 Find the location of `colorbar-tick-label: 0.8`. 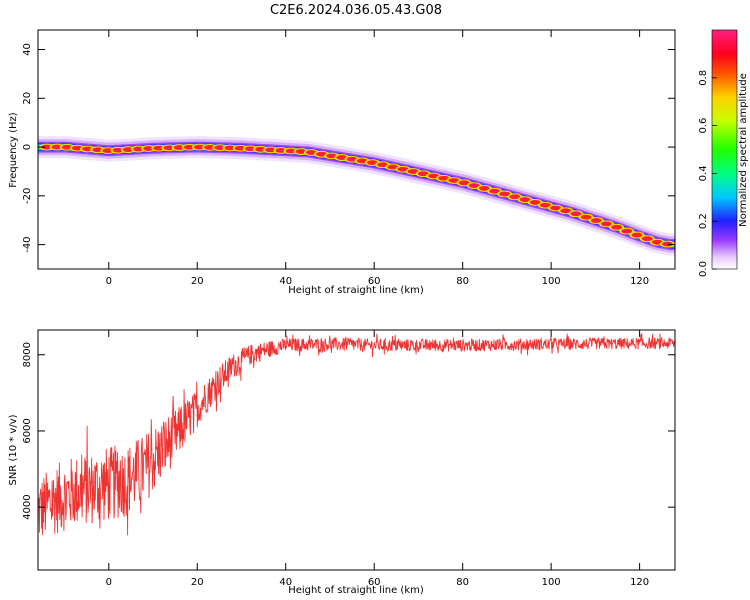

colorbar-tick-label: 0.8 is located at coordinates (703, 78).